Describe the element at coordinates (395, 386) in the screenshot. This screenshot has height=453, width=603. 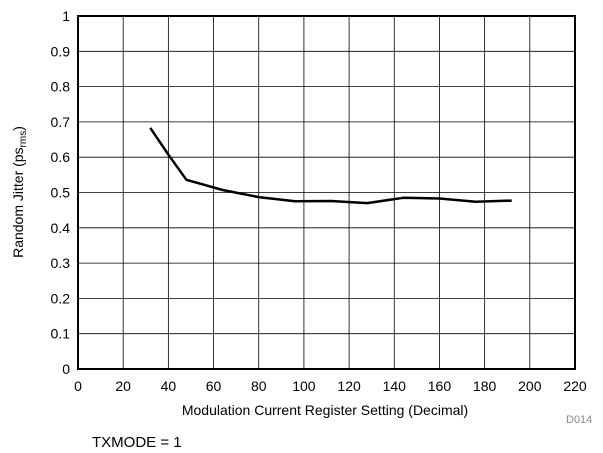
I see `x-tick-label: 140` at that location.